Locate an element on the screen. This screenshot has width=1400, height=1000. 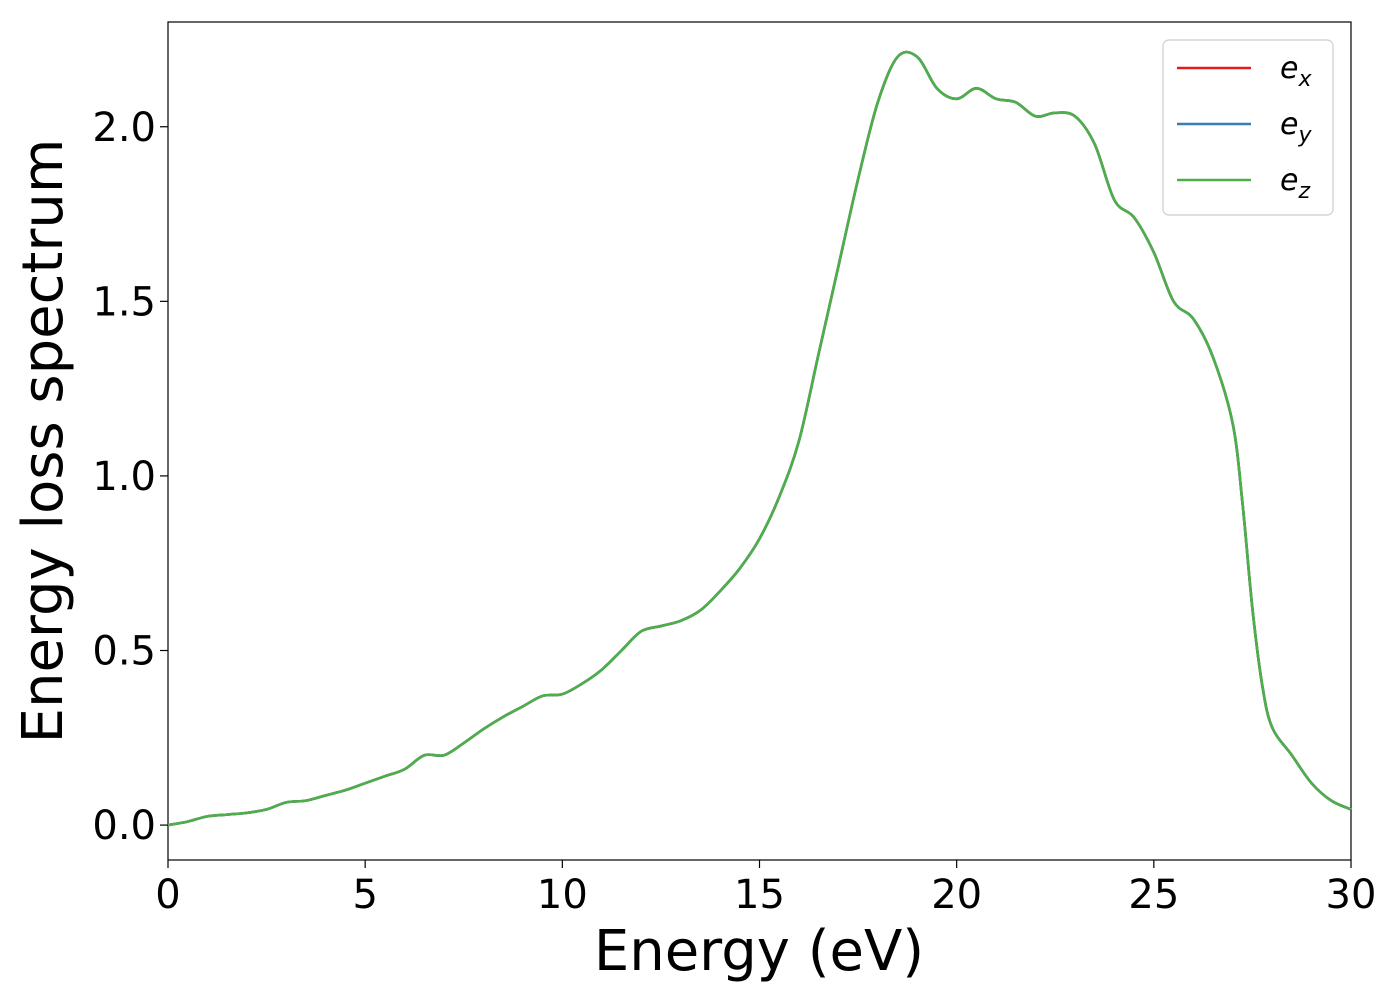
x-axis: 0 5 10 15 20 25 30 is located at coordinates (765, 889).